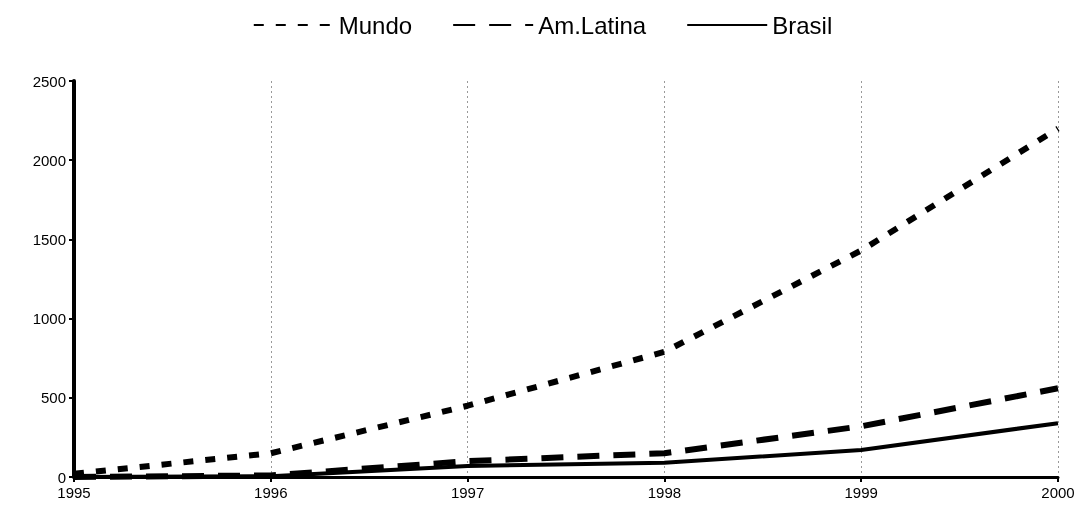  I want to click on x-tick-label: 1997, so click(467, 492).